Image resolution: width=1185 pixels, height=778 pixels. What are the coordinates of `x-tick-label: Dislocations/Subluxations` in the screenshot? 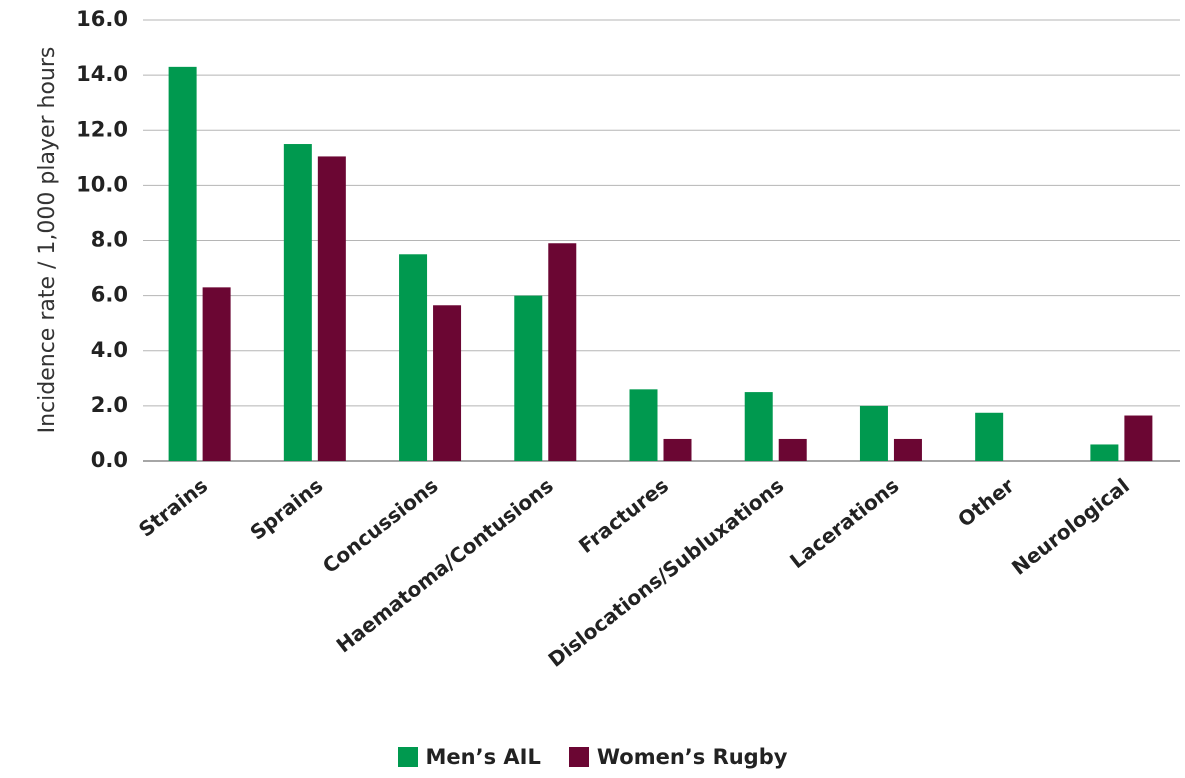 It's located at (666, 572).